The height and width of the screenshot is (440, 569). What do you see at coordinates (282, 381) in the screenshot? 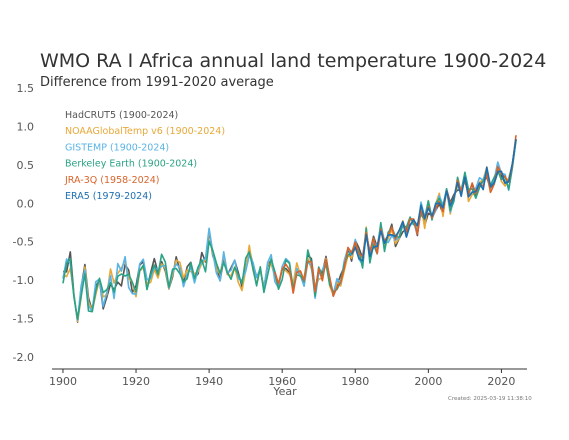
I see `x-tick-label: 1960` at bounding box center [282, 381].